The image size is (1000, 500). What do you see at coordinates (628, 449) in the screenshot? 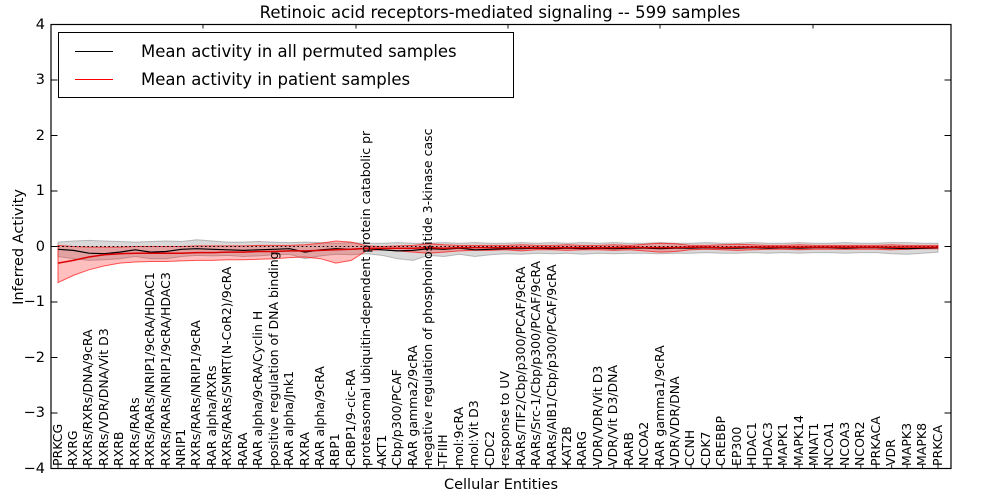
I see `x-tick-label: RARB` at bounding box center [628, 449].